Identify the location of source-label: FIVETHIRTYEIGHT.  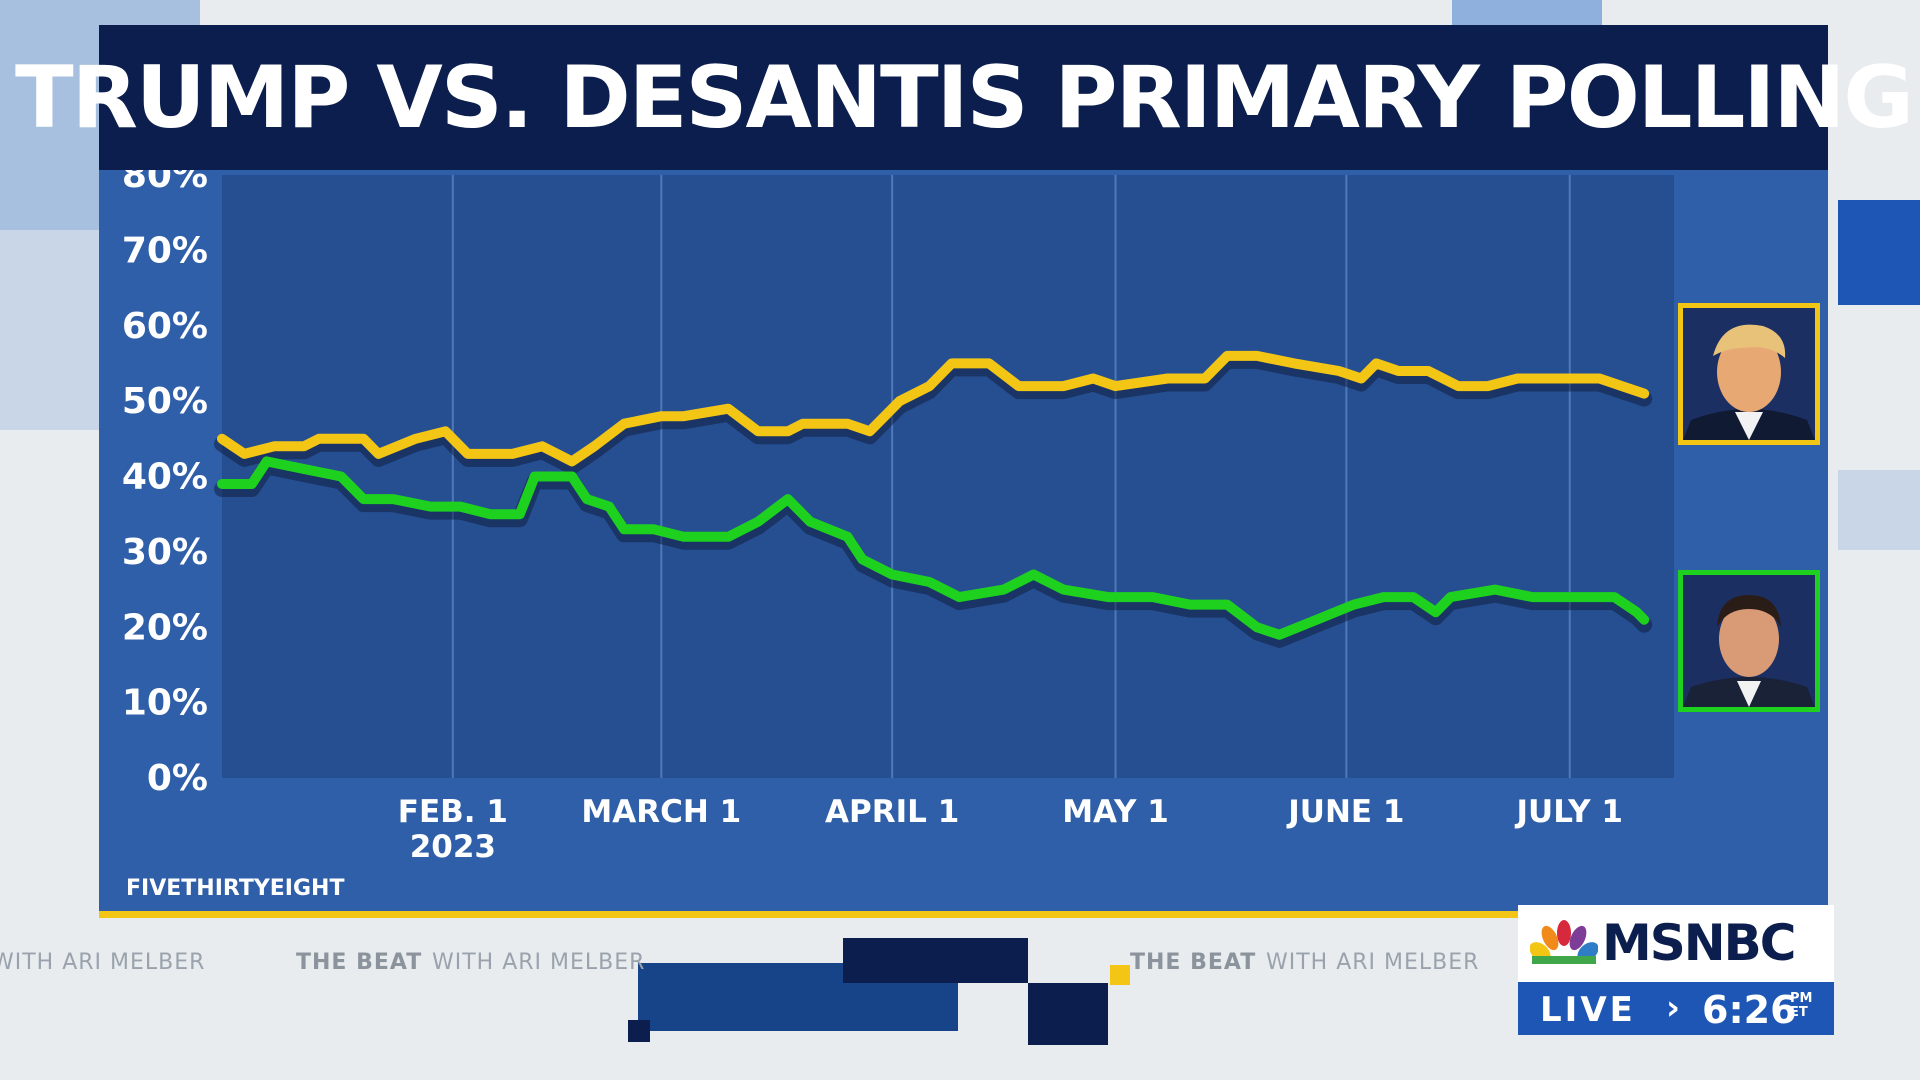
(235, 888).